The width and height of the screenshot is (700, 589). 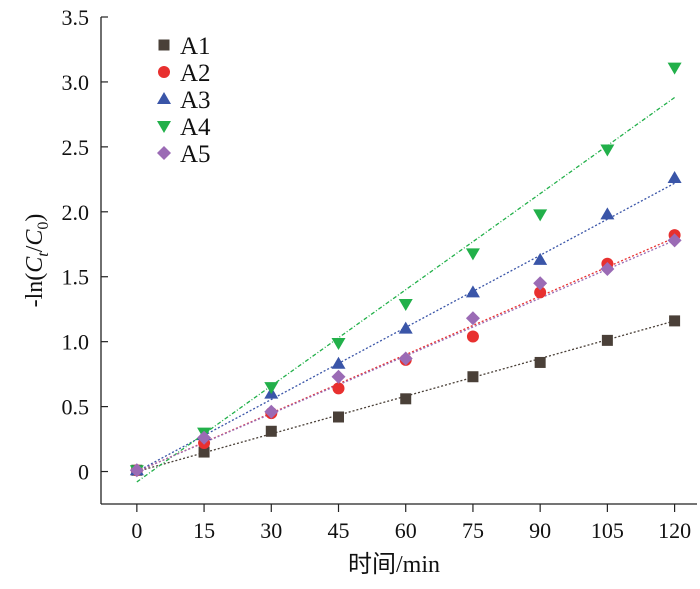 What do you see at coordinates (164, 98) in the screenshot?
I see `legend-marker-a3` at bounding box center [164, 98].